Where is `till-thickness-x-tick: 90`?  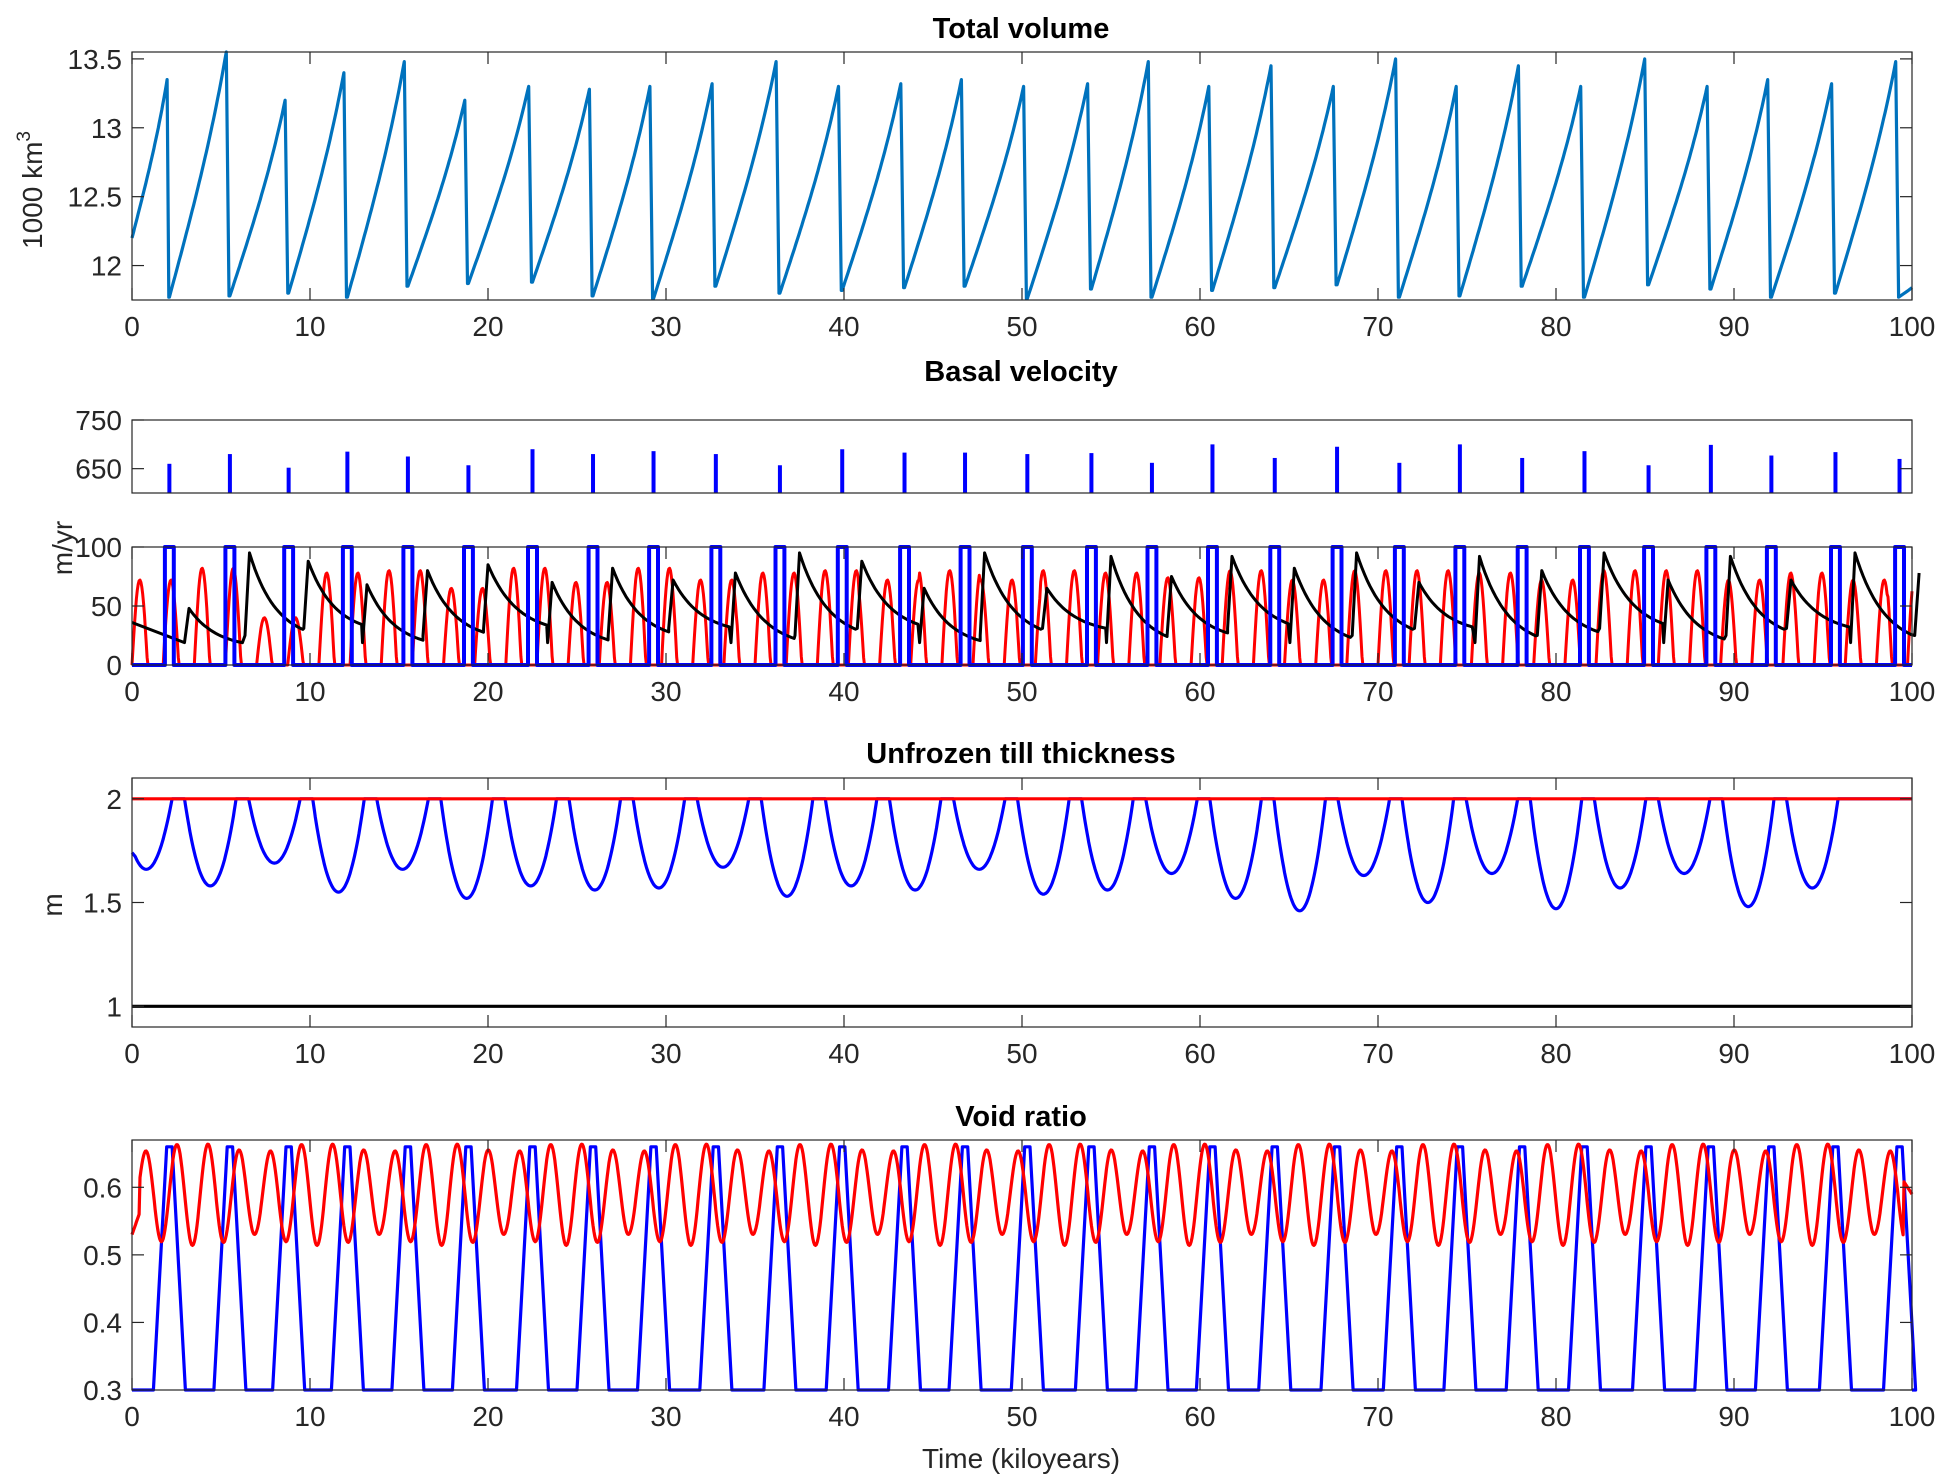 till-thickness-x-tick: 90 is located at coordinates (1733, 1053).